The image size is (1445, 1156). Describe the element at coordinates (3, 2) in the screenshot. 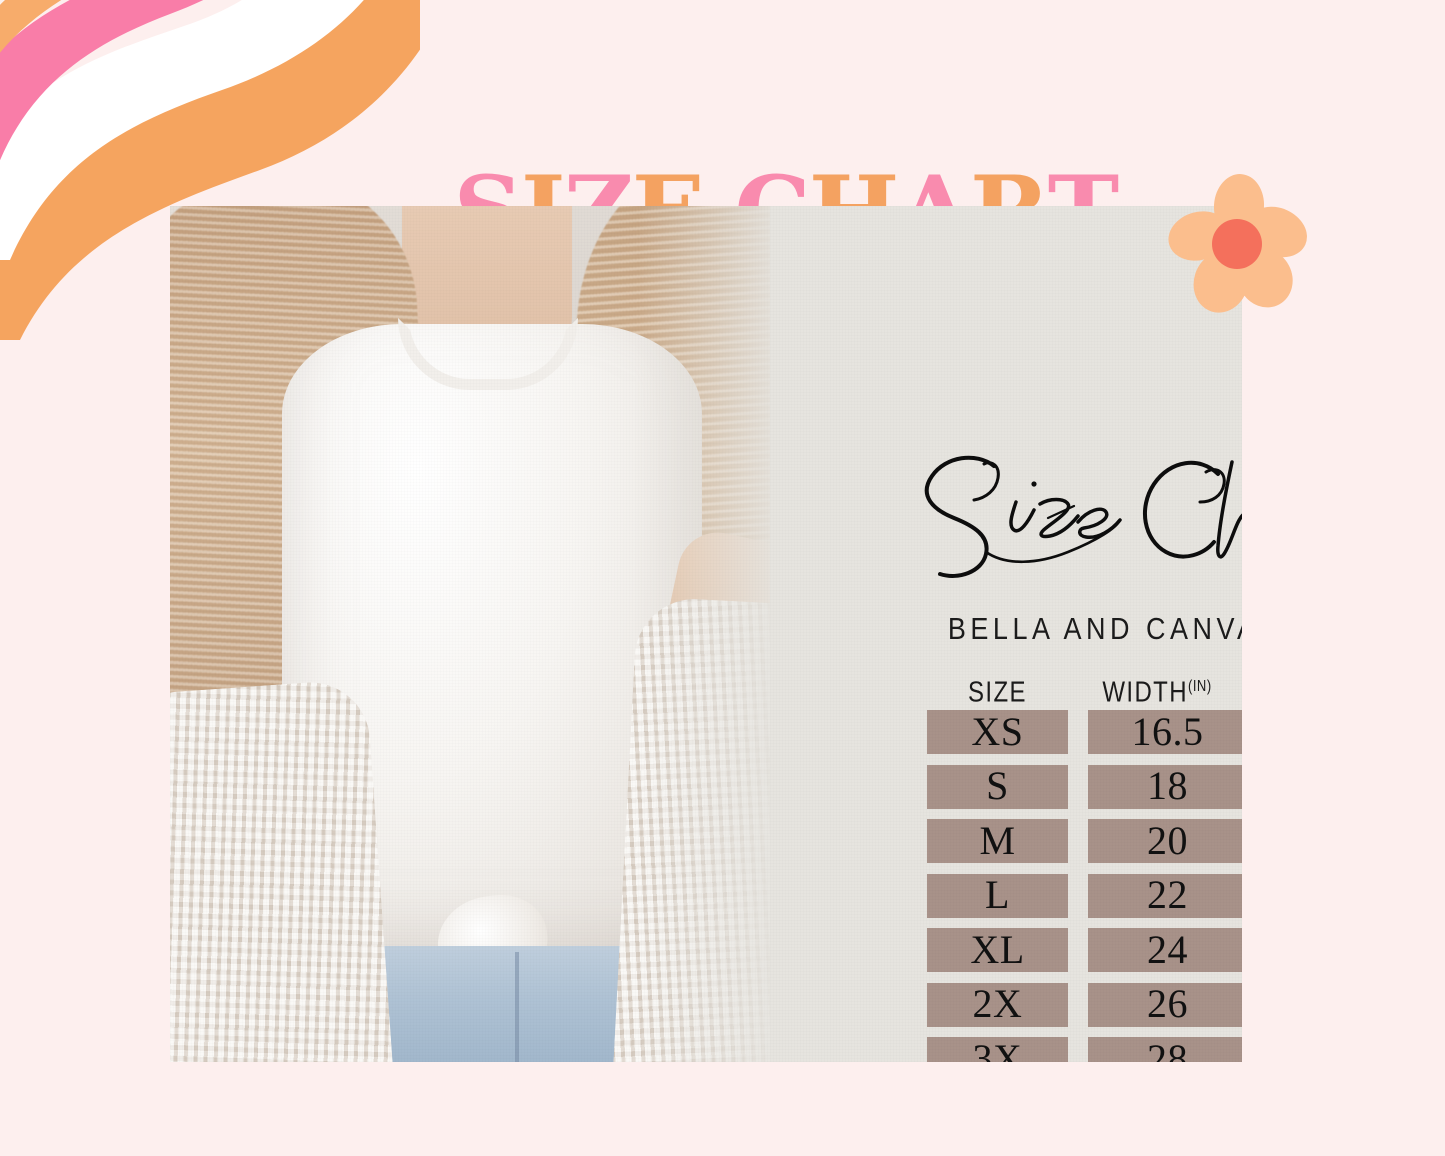

I see `ribbon-band-cream` at that location.